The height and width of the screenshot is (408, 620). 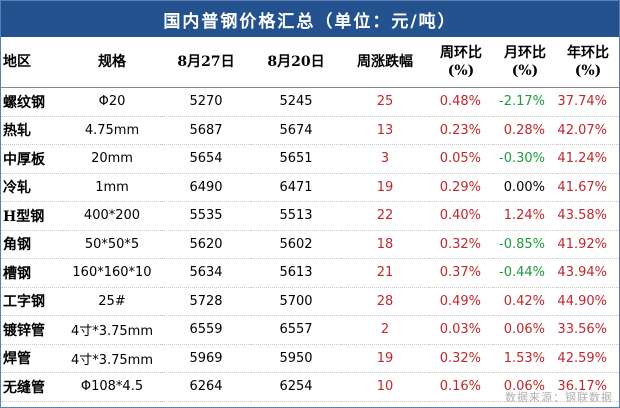 I want to click on cell-weekly-change: 3, so click(x=385, y=159).